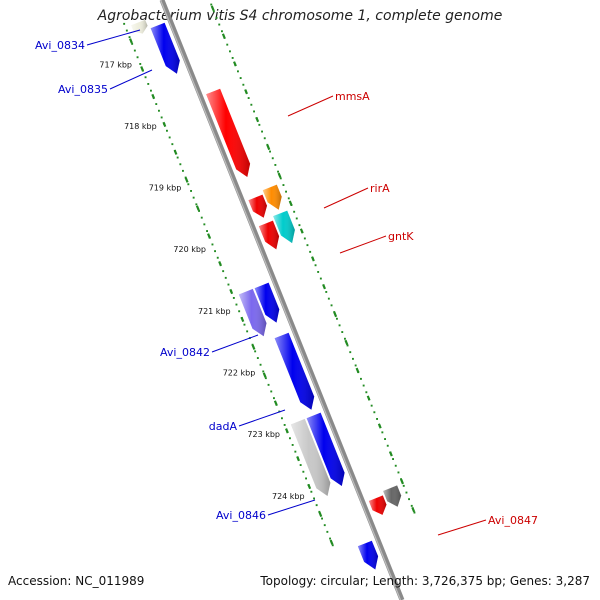  I want to click on gene-label: Avi_0834, so click(60, 45).